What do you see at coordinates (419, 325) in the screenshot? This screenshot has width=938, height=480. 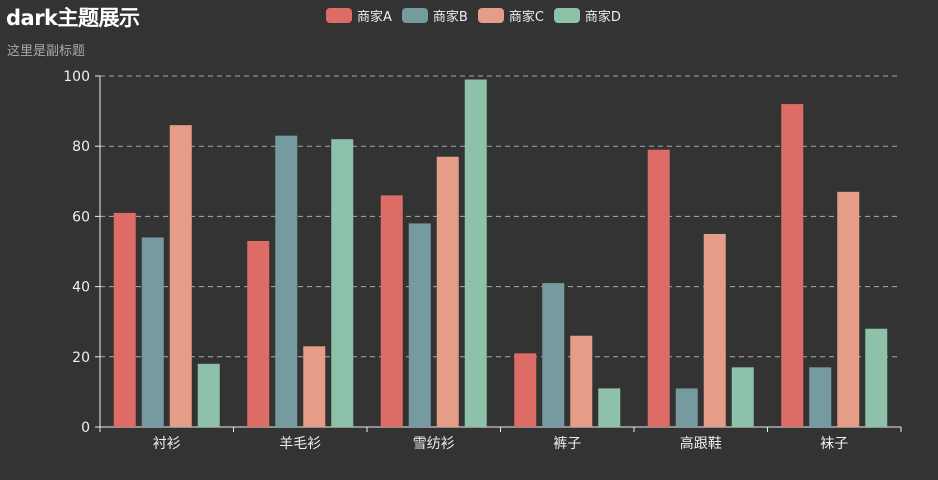 I see `bar-商家B-雪纺衫` at bounding box center [419, 325].